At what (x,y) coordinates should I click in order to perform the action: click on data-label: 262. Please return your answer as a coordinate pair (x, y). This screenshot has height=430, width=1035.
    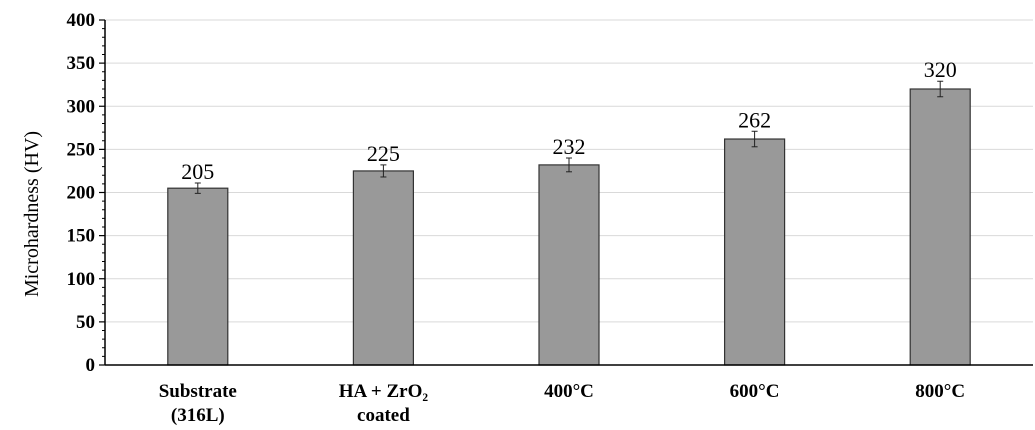
    Looking at the image, I should click on (754, 119).